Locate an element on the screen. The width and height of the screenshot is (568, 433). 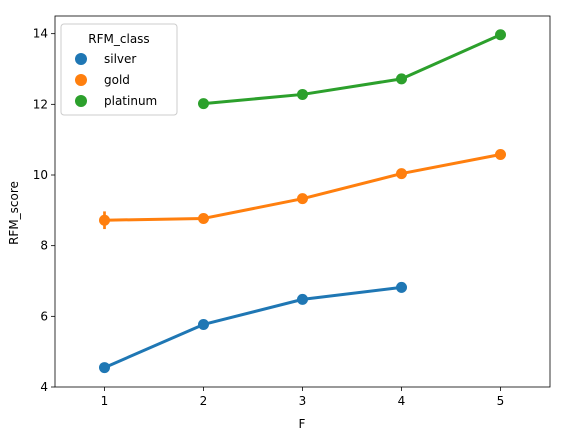
legend-marker-platinum is located at coordinates (81, 101).